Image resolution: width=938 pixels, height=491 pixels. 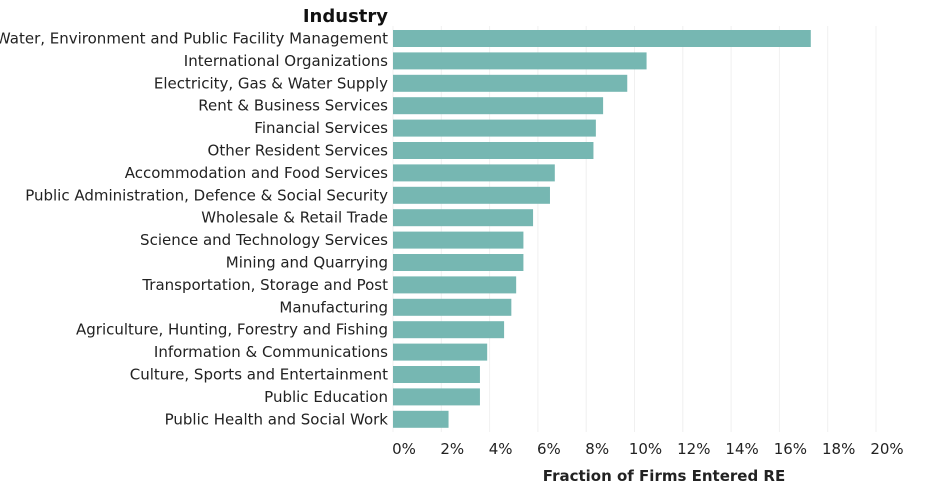 I want to click on header-title: Industry, so click(x=345, y=16).